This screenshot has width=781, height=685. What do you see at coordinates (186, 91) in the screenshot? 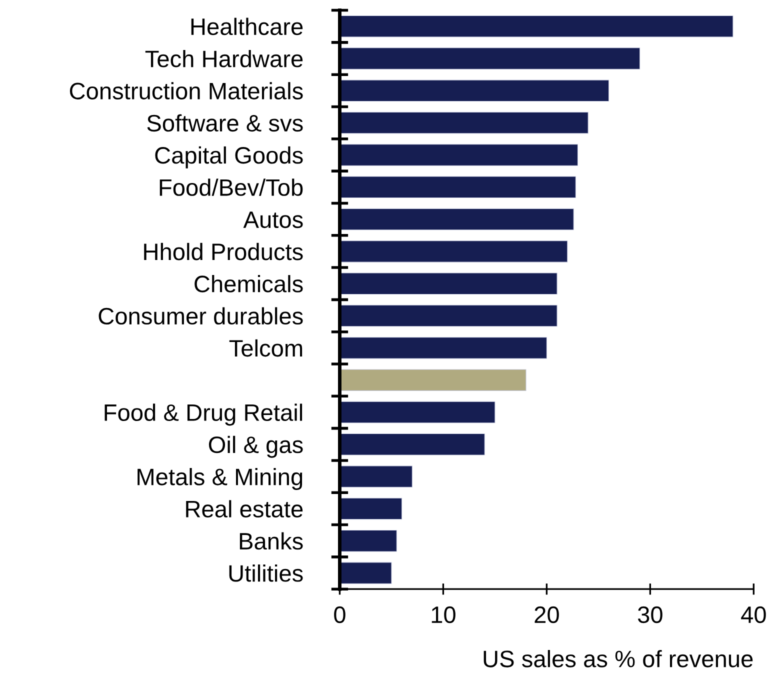
I see `y-tick-label: Construction Materials` at bounding box center [186, 91].